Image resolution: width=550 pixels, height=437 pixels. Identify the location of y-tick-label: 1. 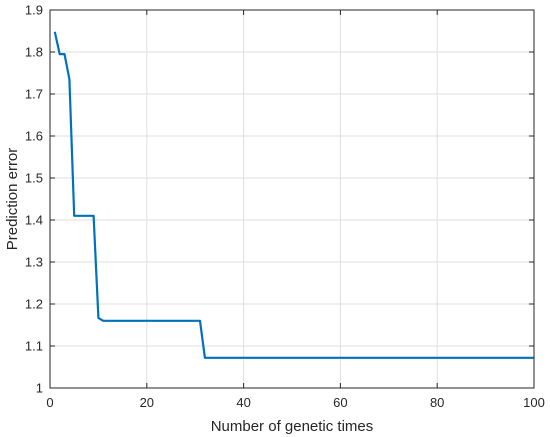
(39, 388).